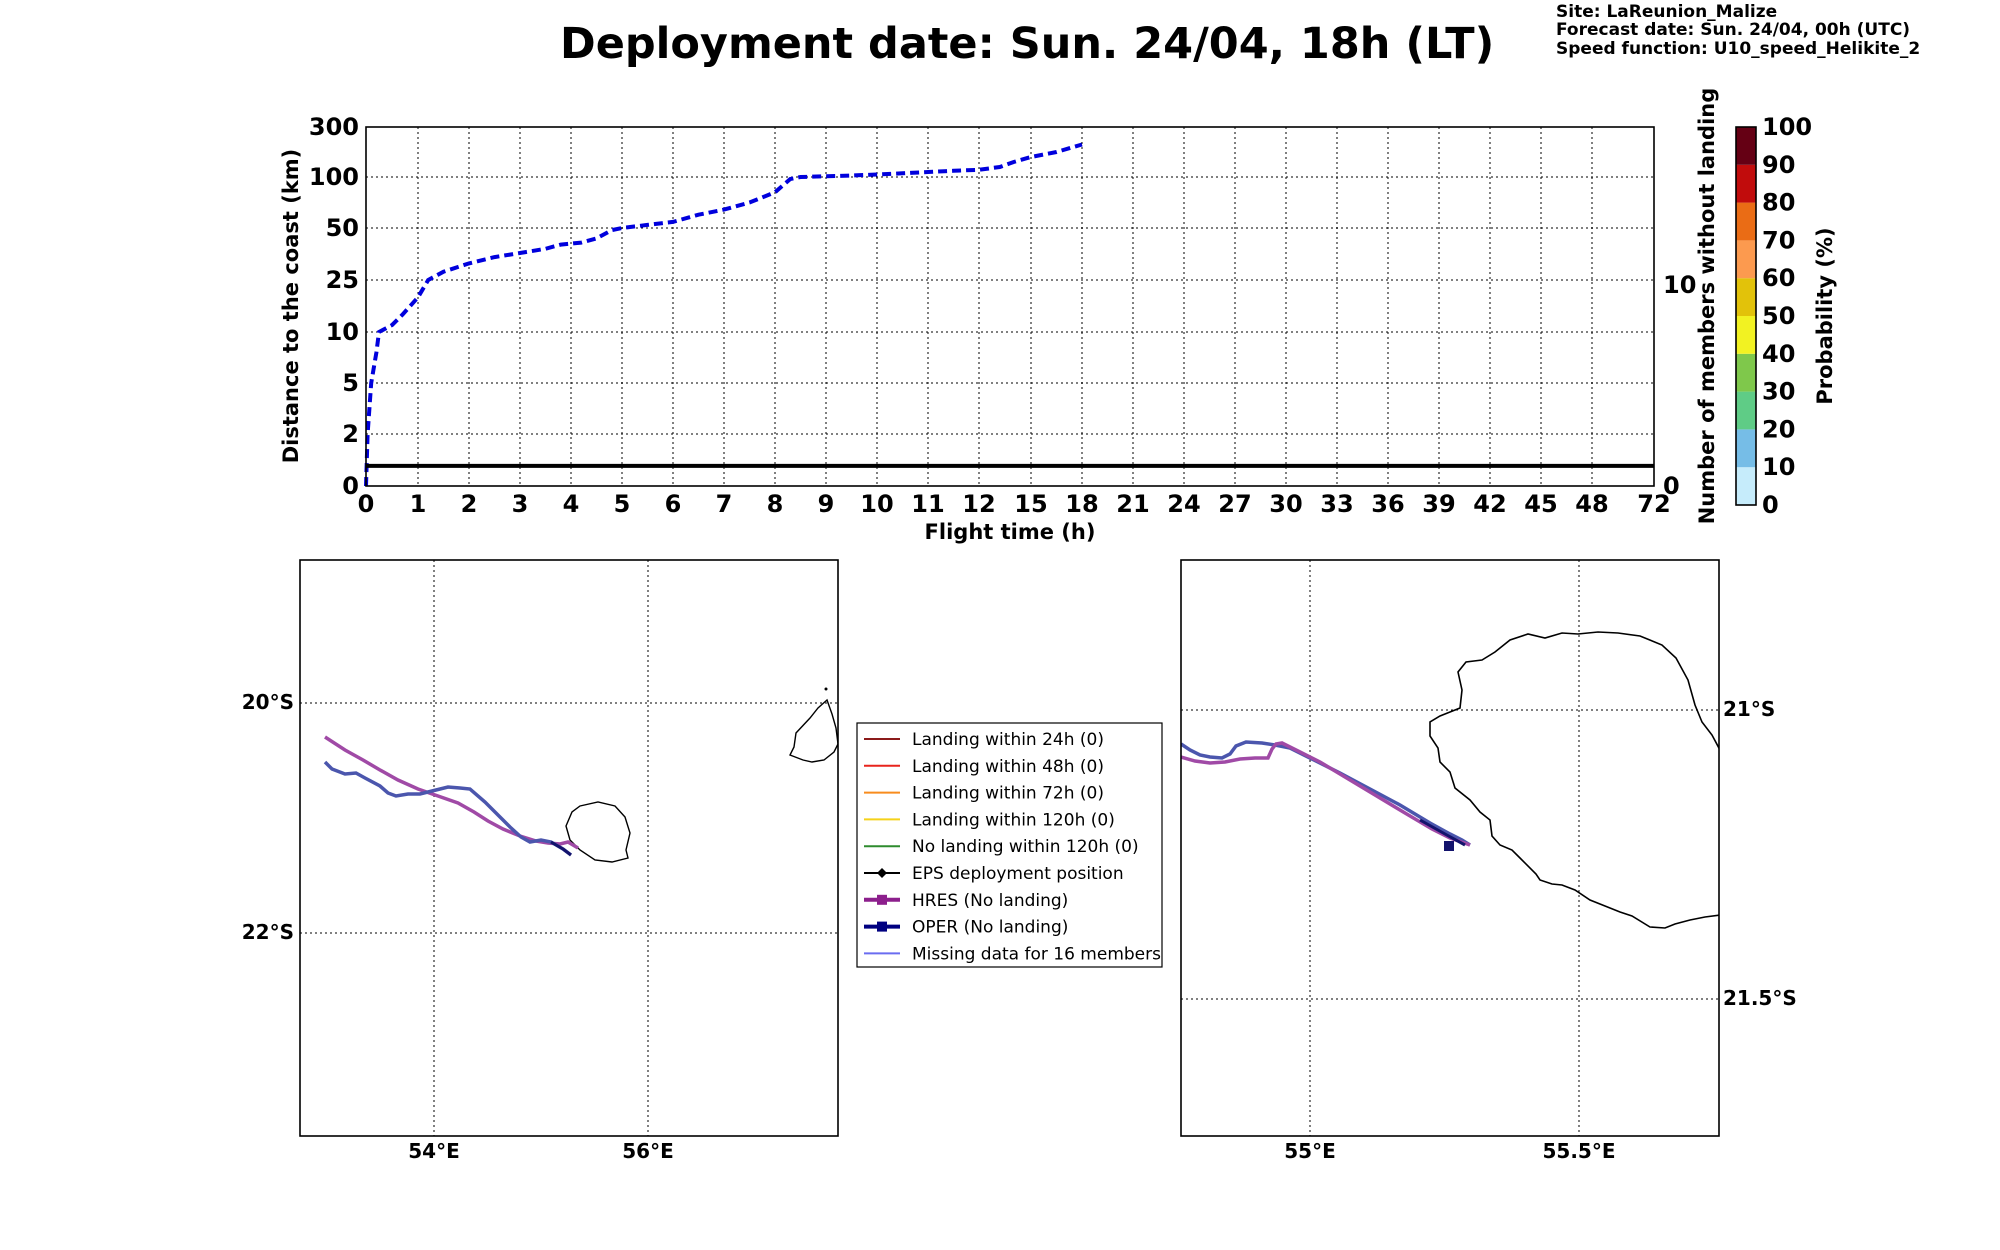 The width and height of the screenshot is (2000, 1250). What do you see at coordinates (350, 383) in the screenshot?
I see `y-tick-label: 5` at bounding box center [350, 383].